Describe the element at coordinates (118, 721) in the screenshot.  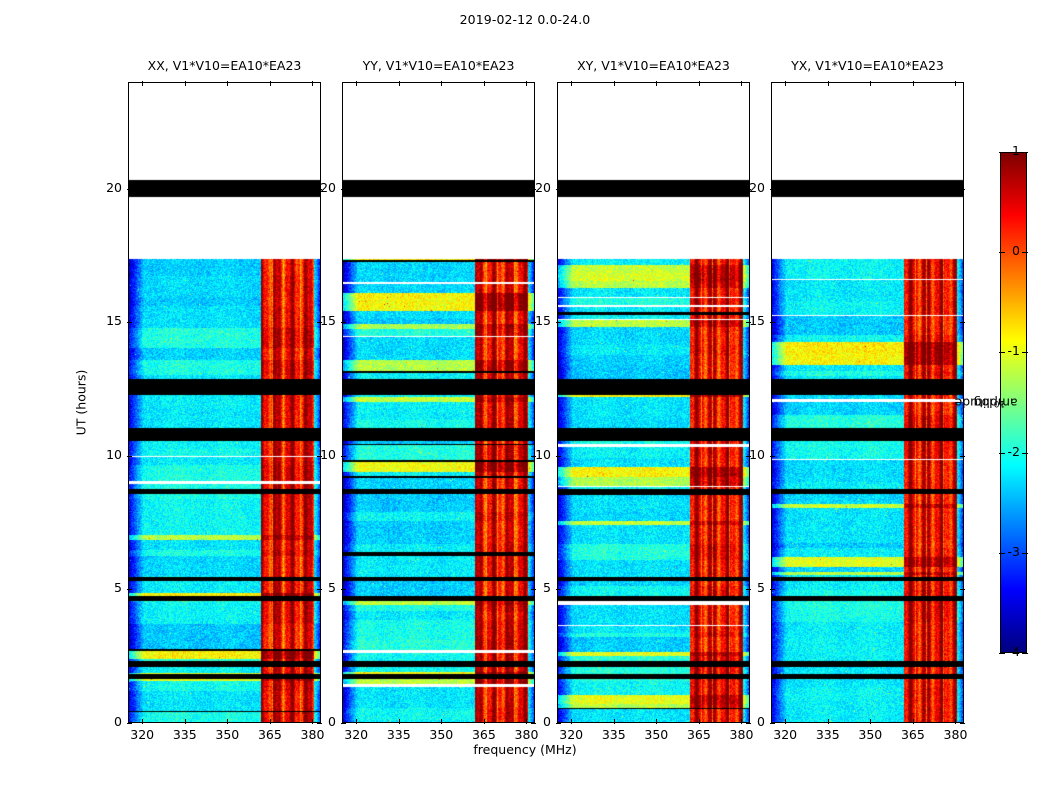
I see `y-tick-label: 0` at that location.